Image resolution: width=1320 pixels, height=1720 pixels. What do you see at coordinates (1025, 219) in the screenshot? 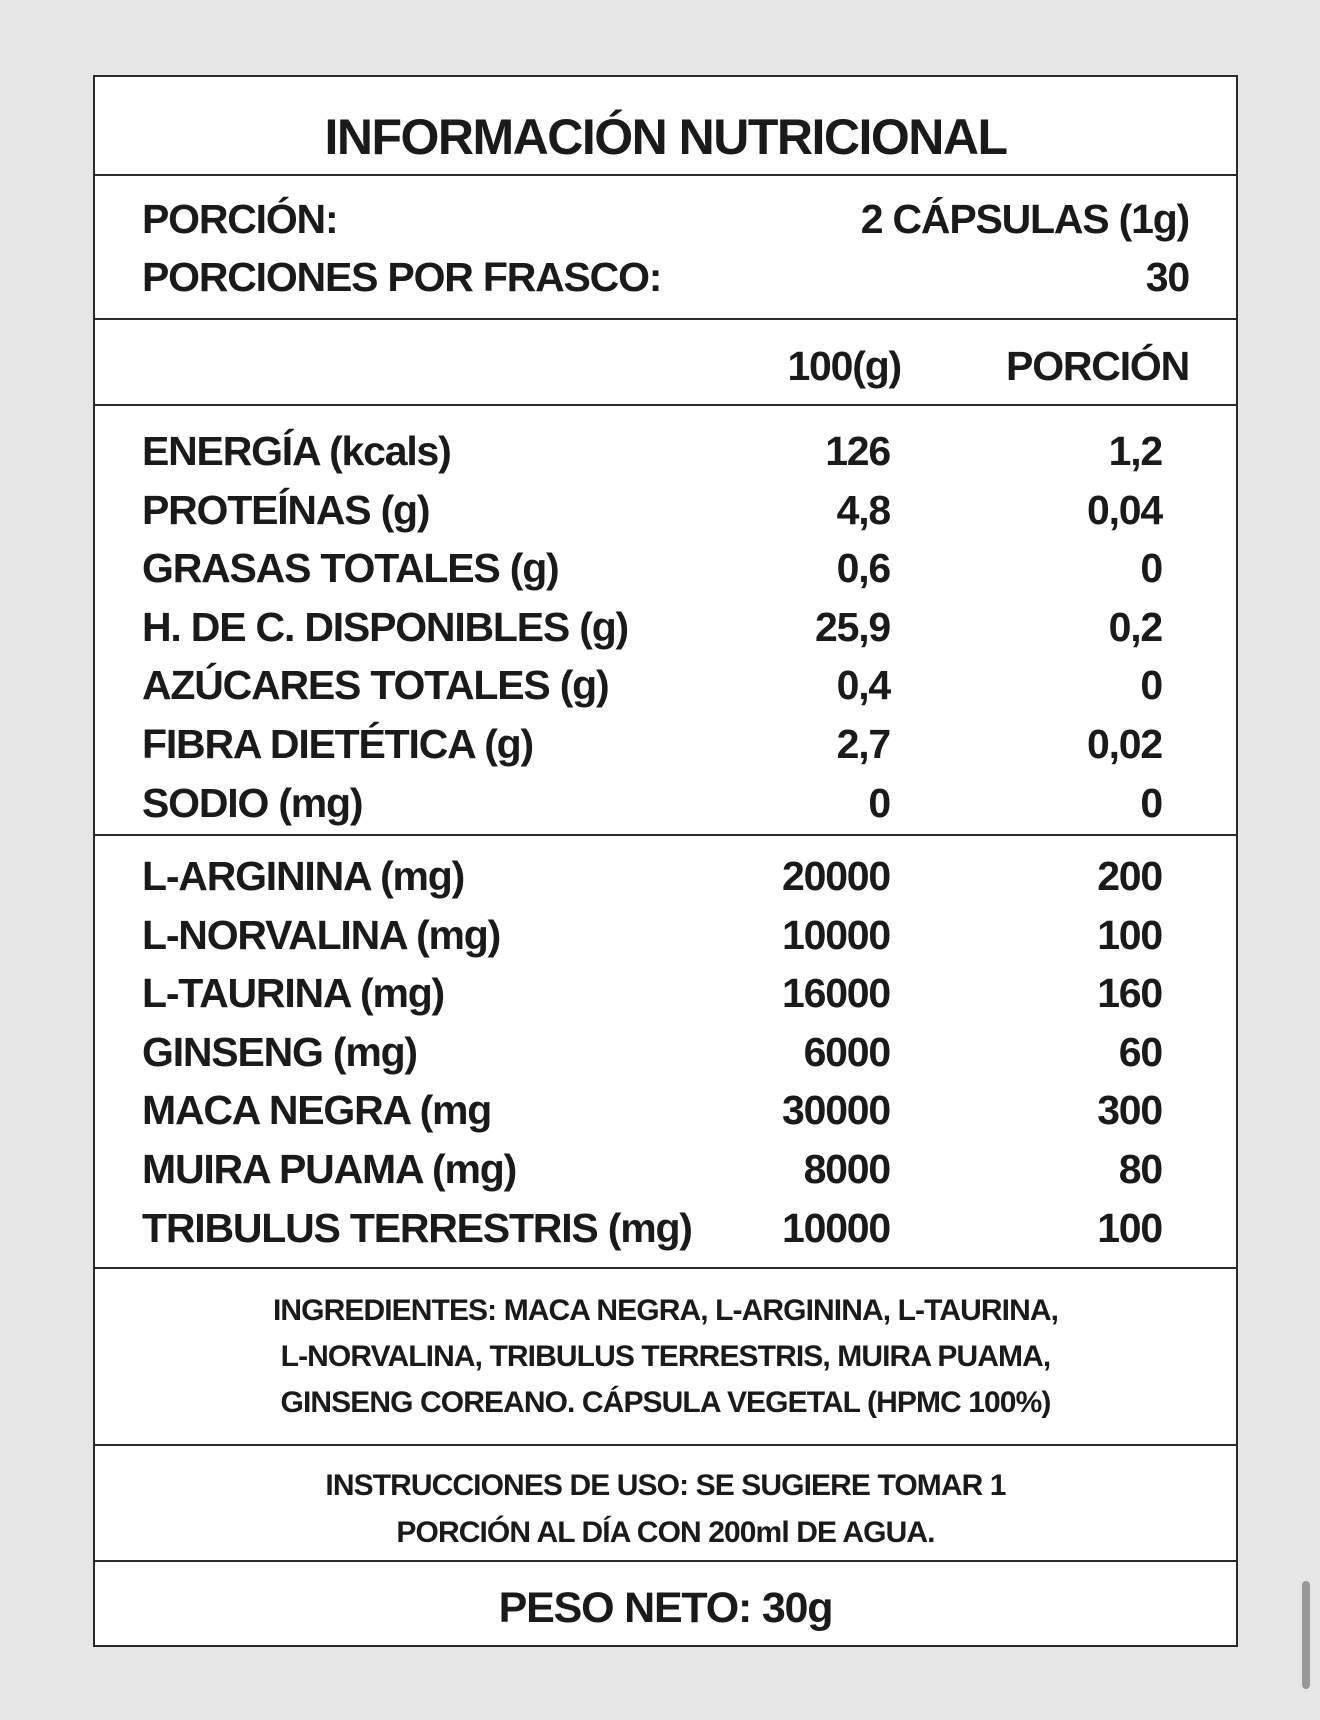
I see `portion-value: 2 CÁPSULAS (1g)` at bounding box center [1025, 219].